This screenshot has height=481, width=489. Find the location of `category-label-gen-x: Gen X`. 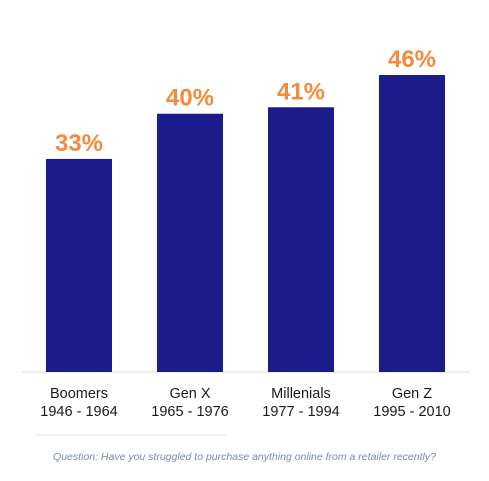

category-label-gen-x: Gen X is located at coordinates (189, 394).